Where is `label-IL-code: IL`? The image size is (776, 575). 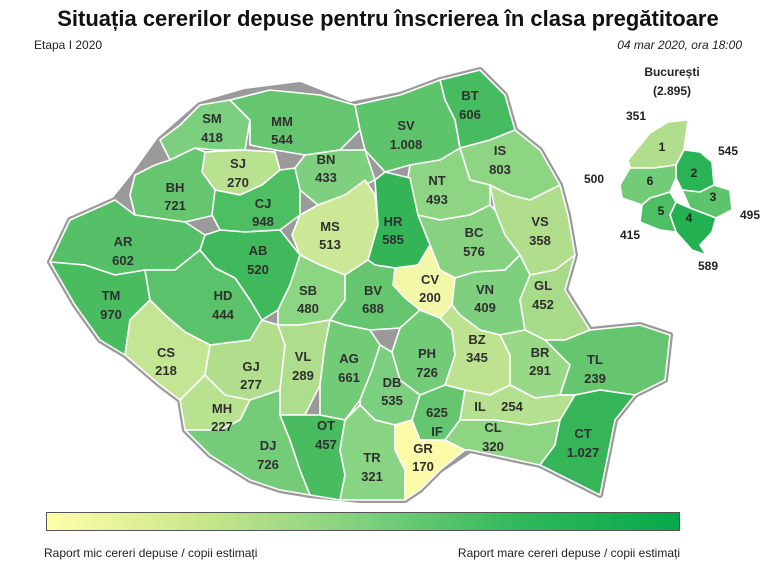 label-IL-code: IL is located at coordinates (480, 406).